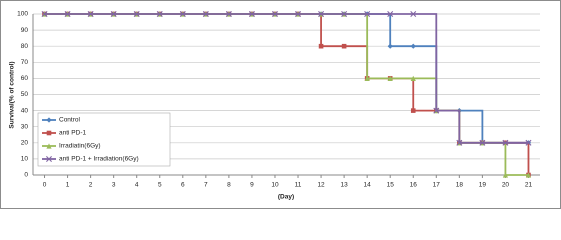 The width and height of the screenshot is (561, 240). Describe the element at coordinates (286, 197) in the screenshot. I see `x-axis-label: (Day)` at that location.